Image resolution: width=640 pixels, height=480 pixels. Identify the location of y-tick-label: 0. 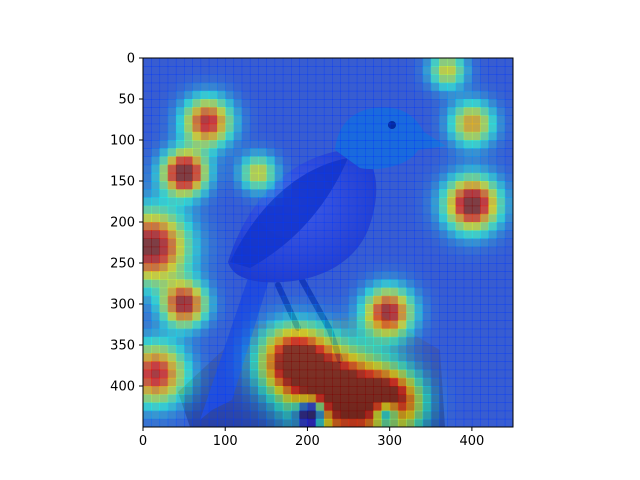
(131, 59).